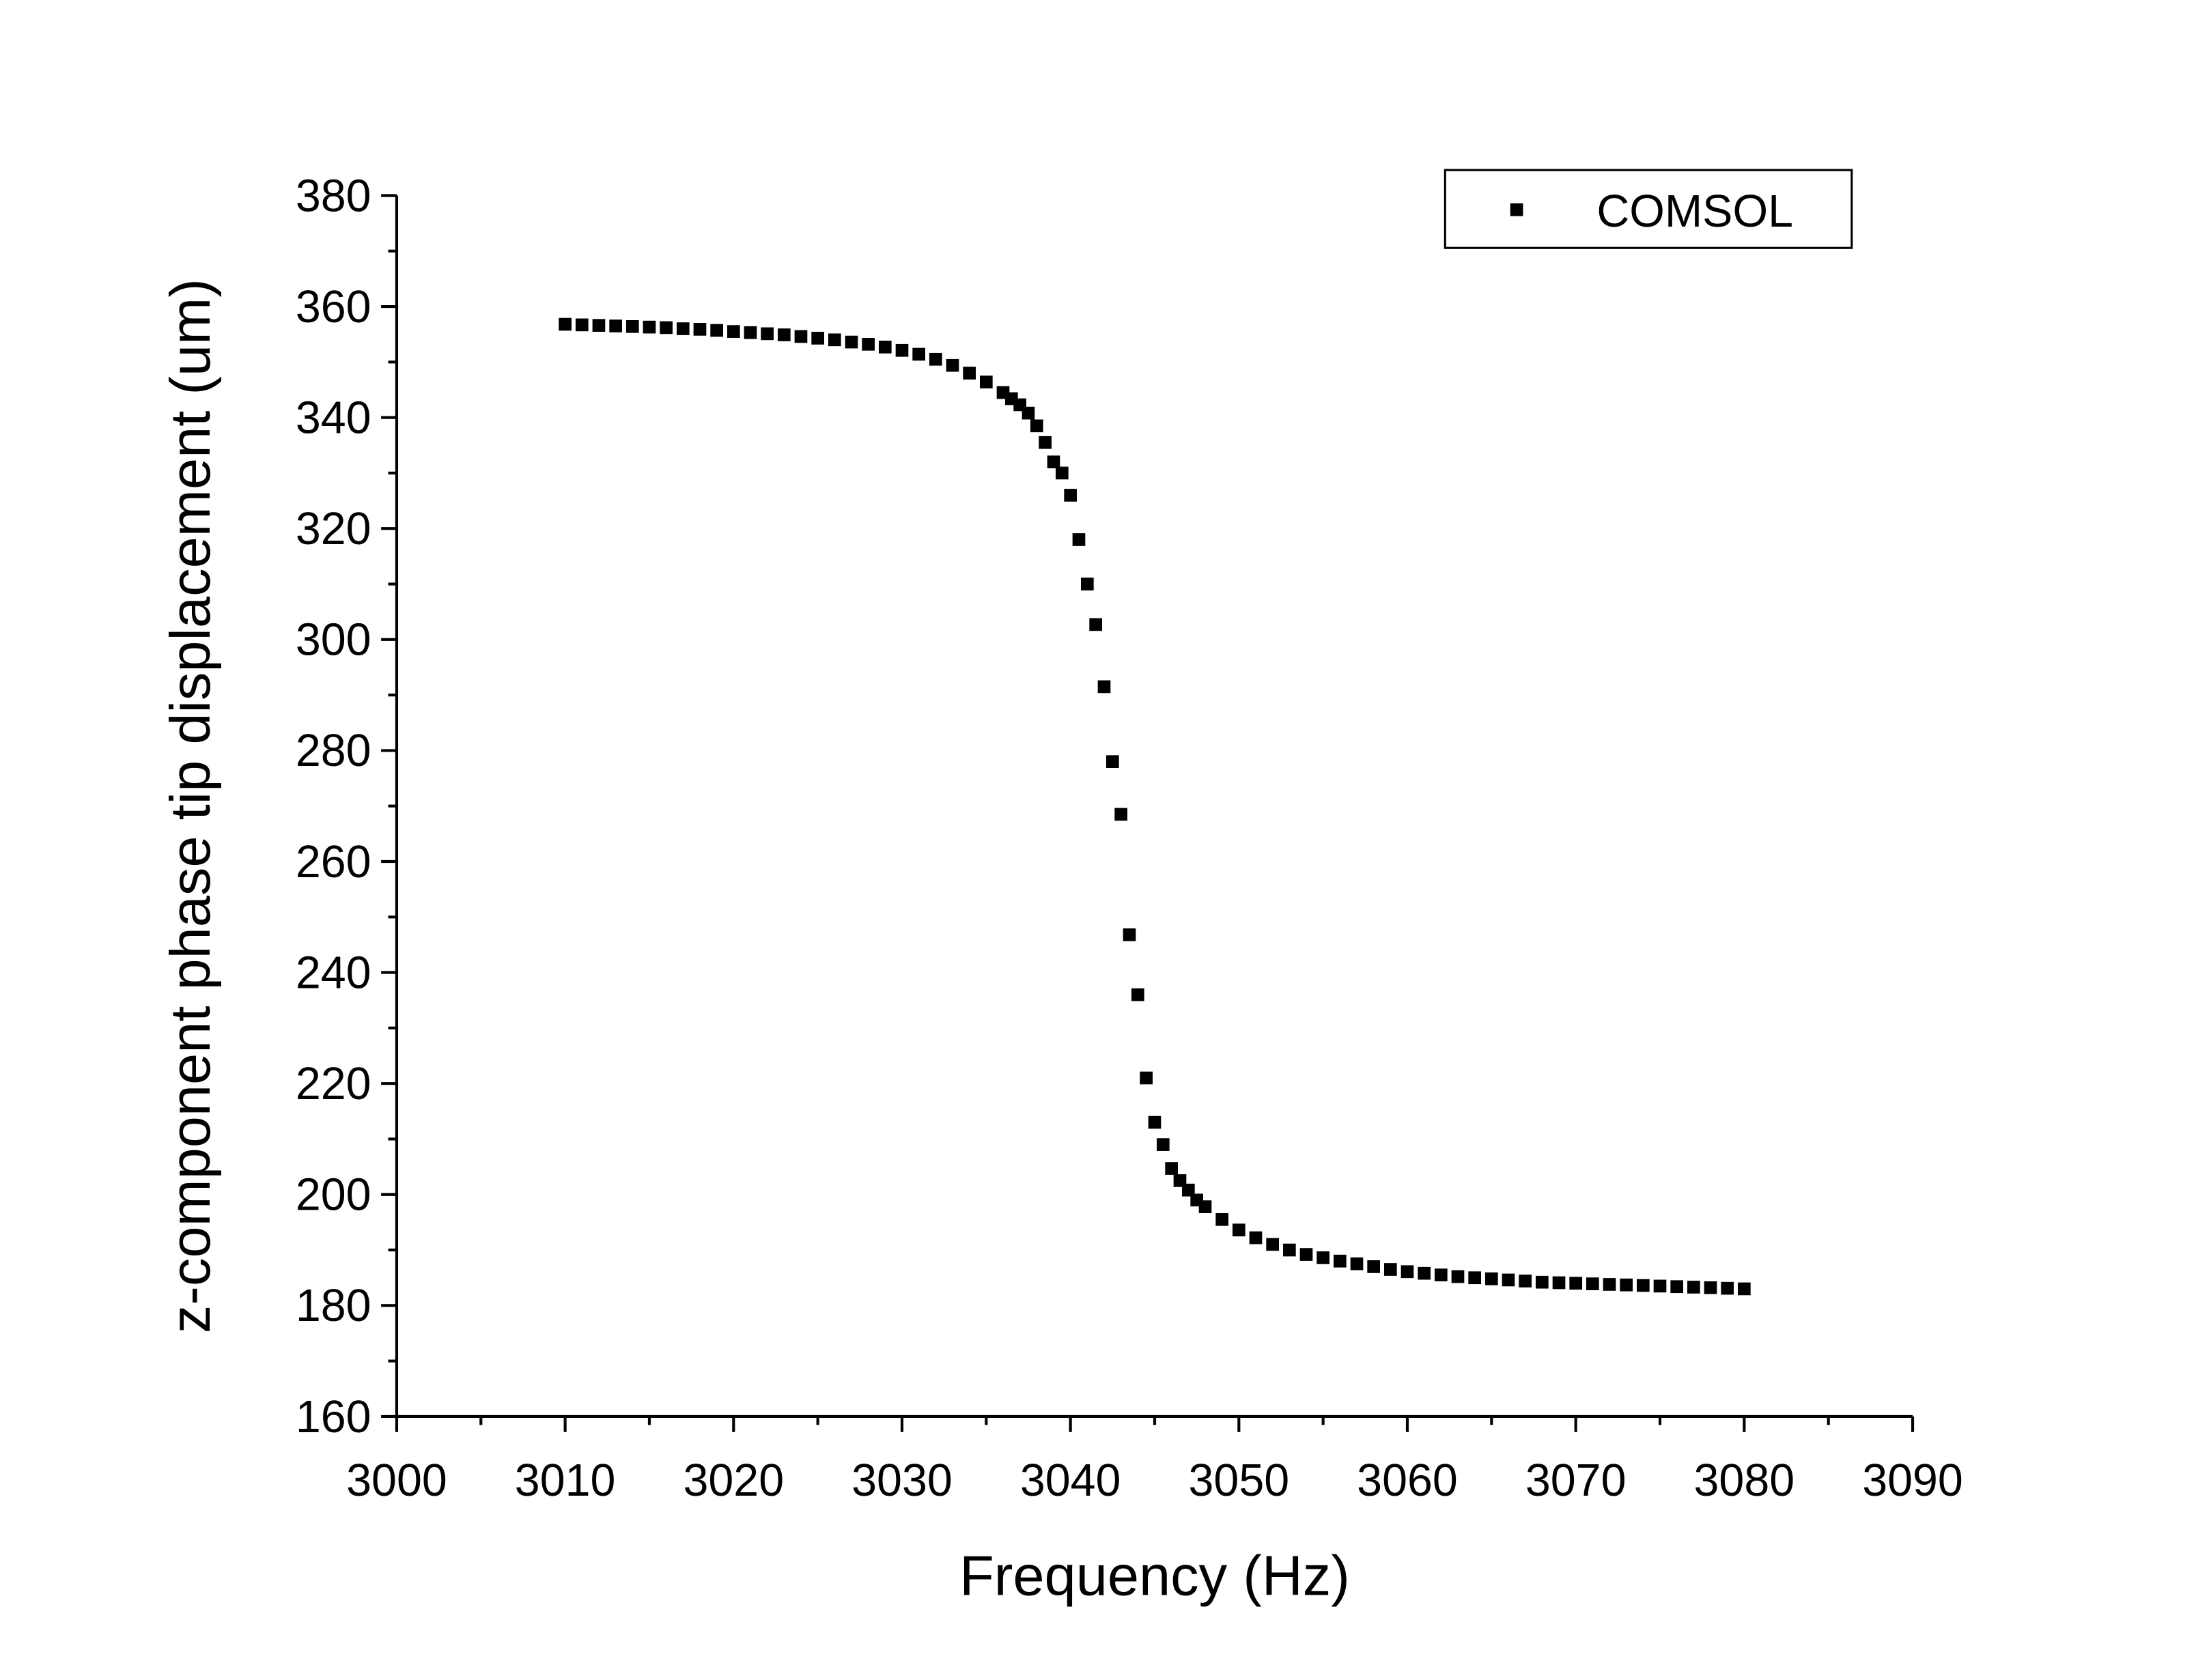  I want to click on x-tick-label: 3080, so click(1745, 1480).